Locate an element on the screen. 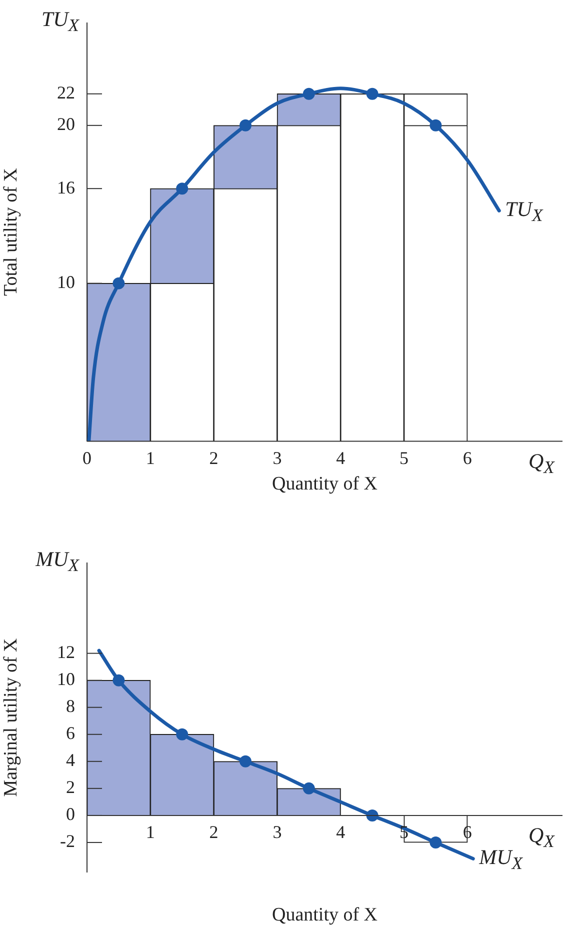 The image size is (569, 931). y-tick-label: 2 is located at coordinates (70, 787).